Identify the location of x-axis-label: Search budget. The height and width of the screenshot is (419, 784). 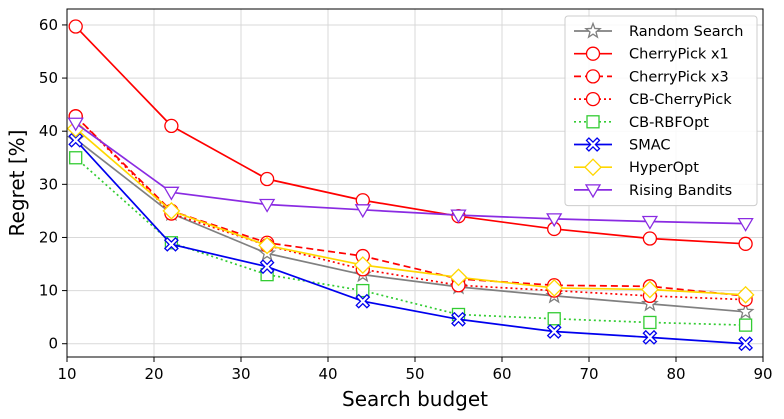
(415, 399).